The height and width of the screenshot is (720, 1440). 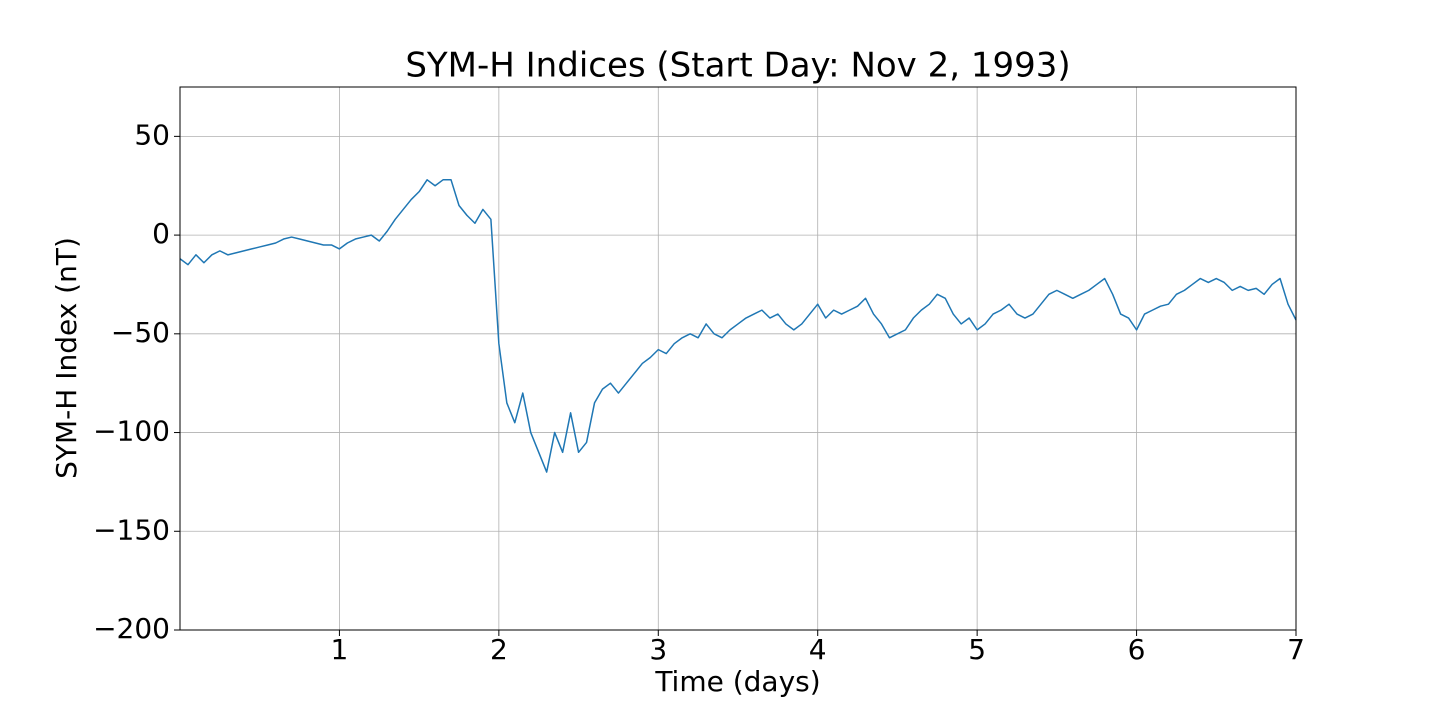 What do you see at coordinates (1296, 649) in the screenshot?
I see `x-tick-label: 7` at bounding box center [1296, 649].